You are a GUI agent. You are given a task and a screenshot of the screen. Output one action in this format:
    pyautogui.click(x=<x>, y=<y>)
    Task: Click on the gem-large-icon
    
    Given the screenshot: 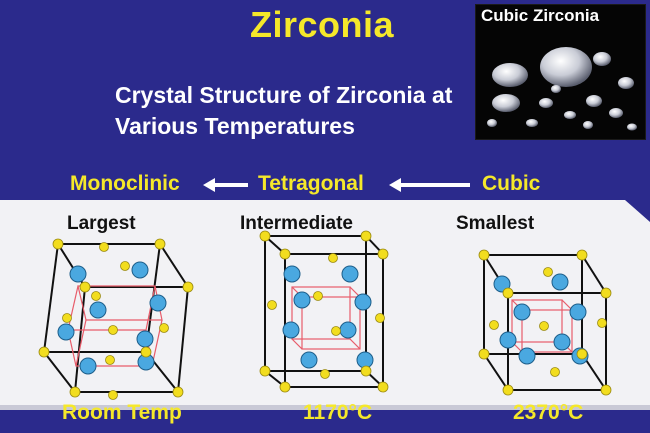 What is the action you would take?
    pyautogui.click(x=566, y=67)
    